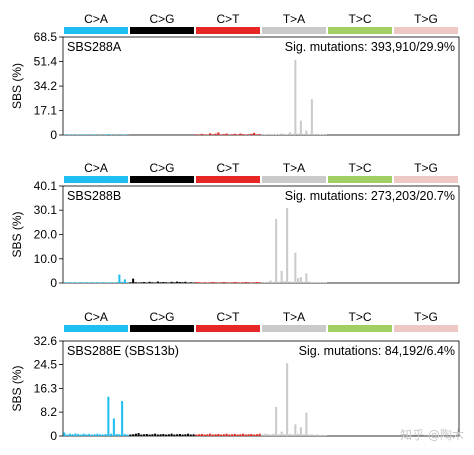  Describe the element at coordinates (94, 47) in the screenshot. I see `signature-name: SBS288A` at that location.